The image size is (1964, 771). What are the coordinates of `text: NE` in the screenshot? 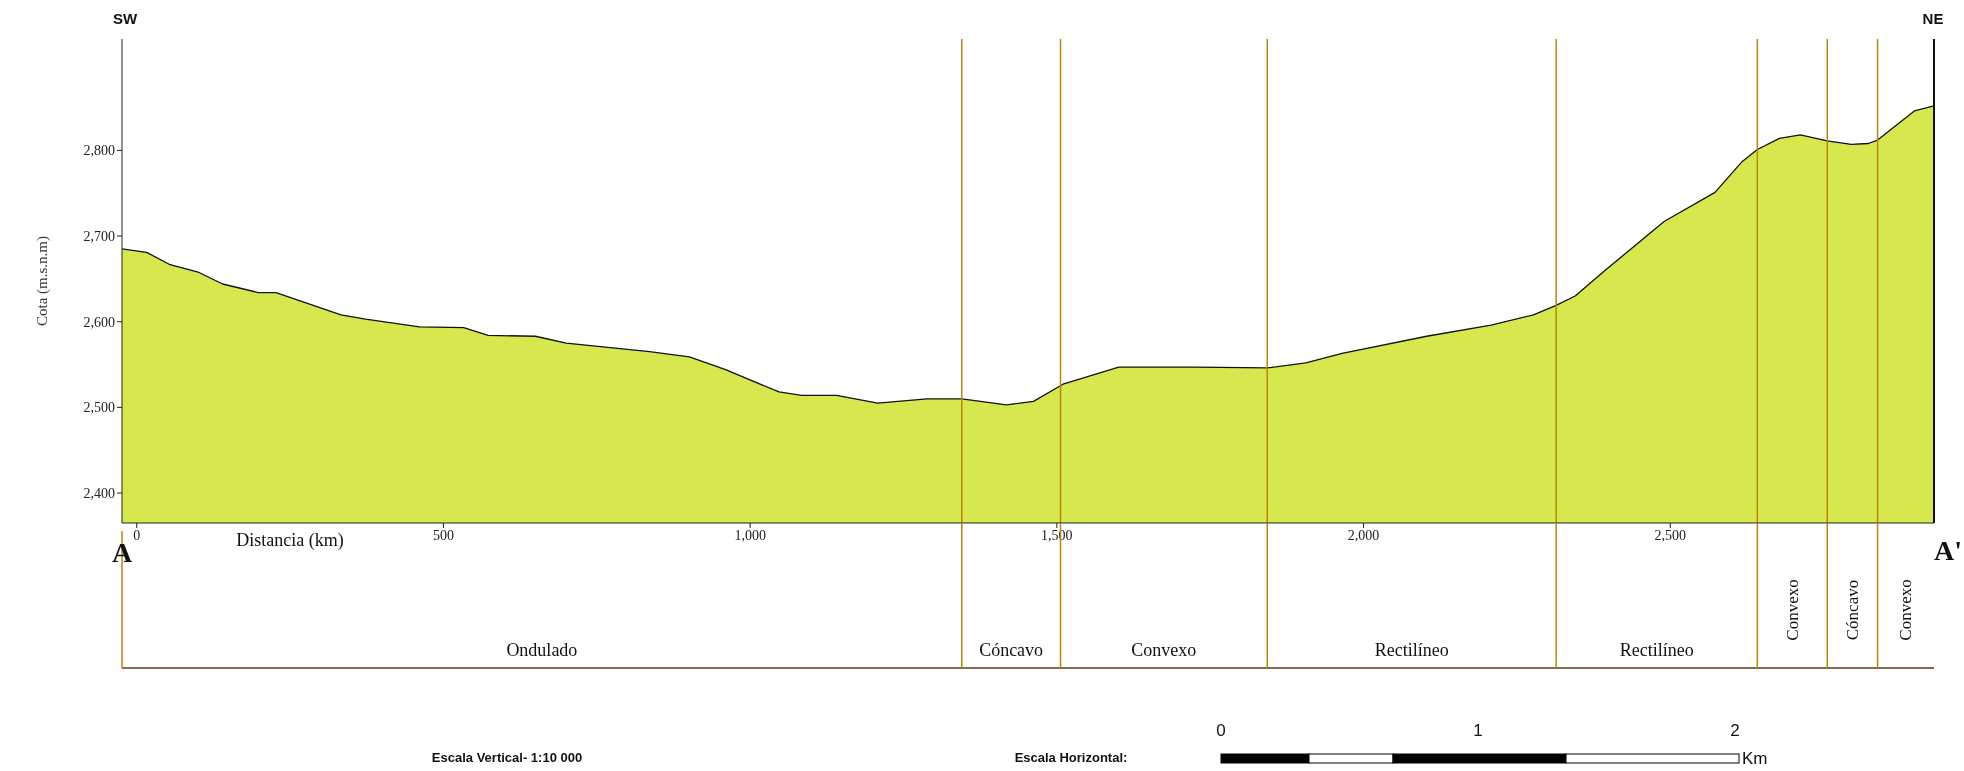 It's located at (1933, 18).